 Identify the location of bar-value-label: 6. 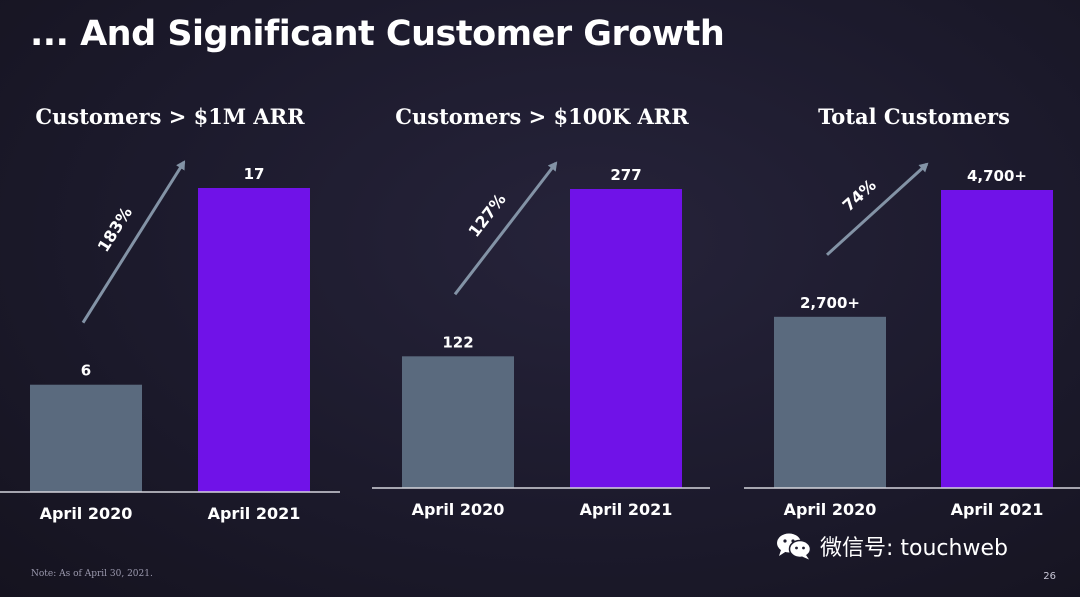
(86, 371).